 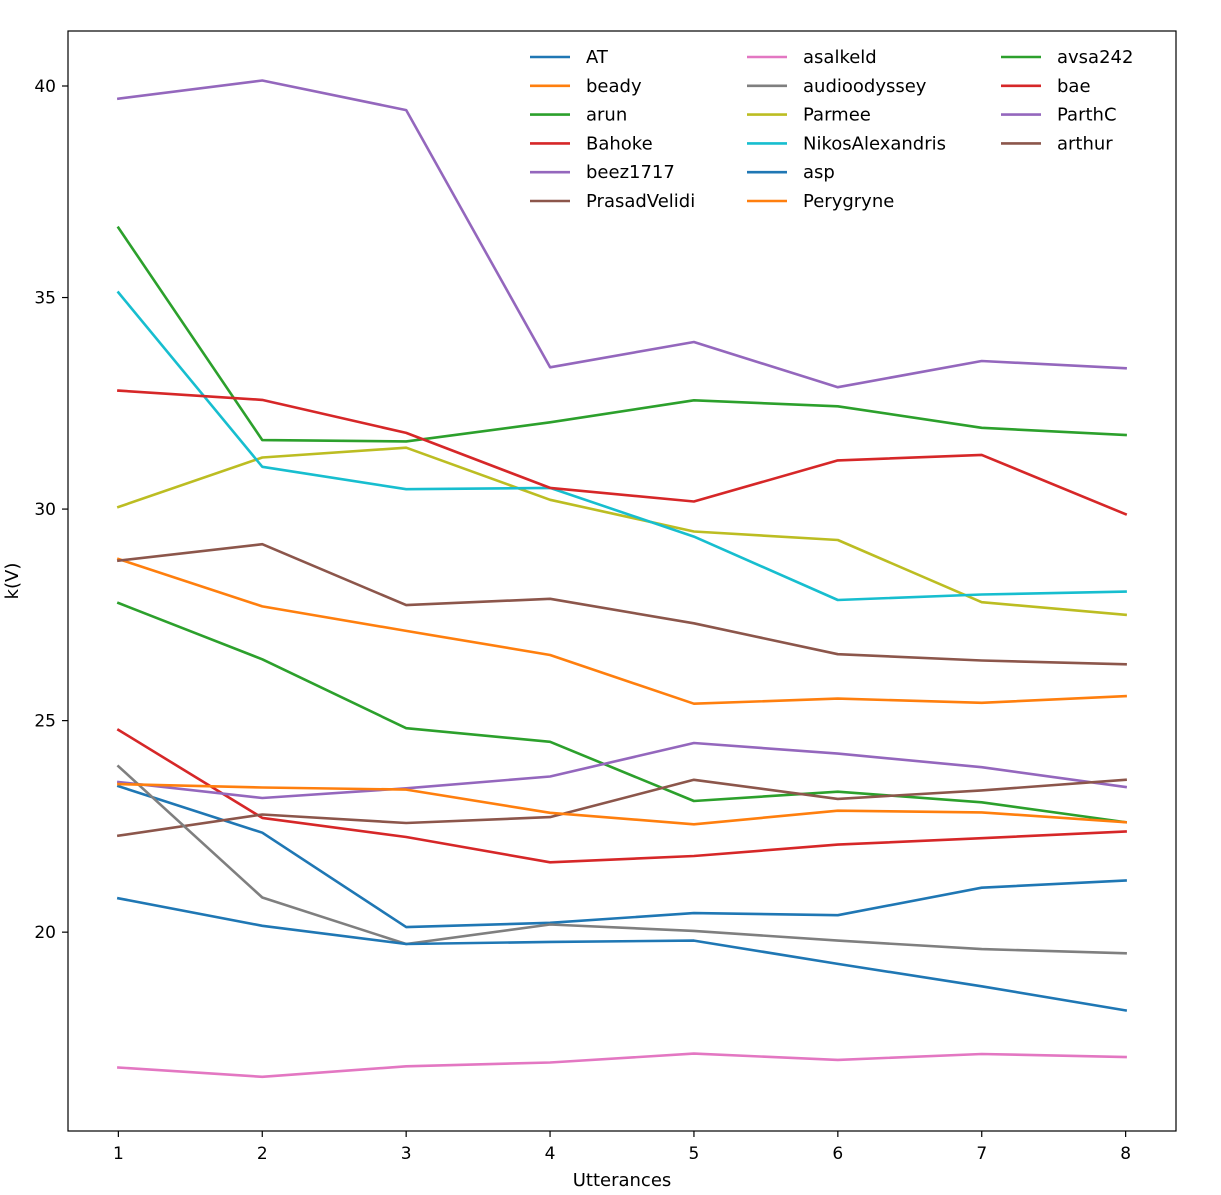 I want to click on series-line-PrasadVelidi, so click(x=621, y=808).